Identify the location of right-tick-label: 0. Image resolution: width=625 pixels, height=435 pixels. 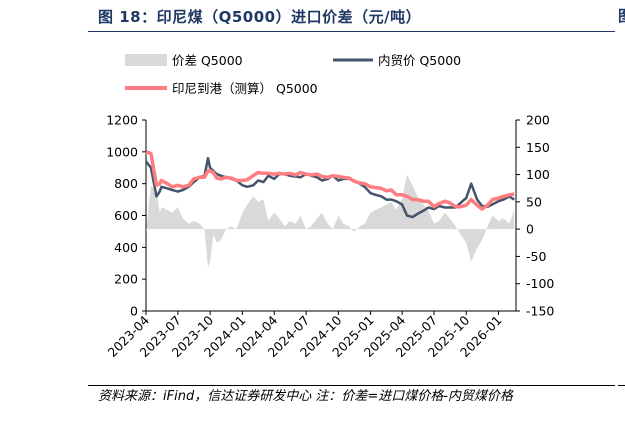
(530, 229).